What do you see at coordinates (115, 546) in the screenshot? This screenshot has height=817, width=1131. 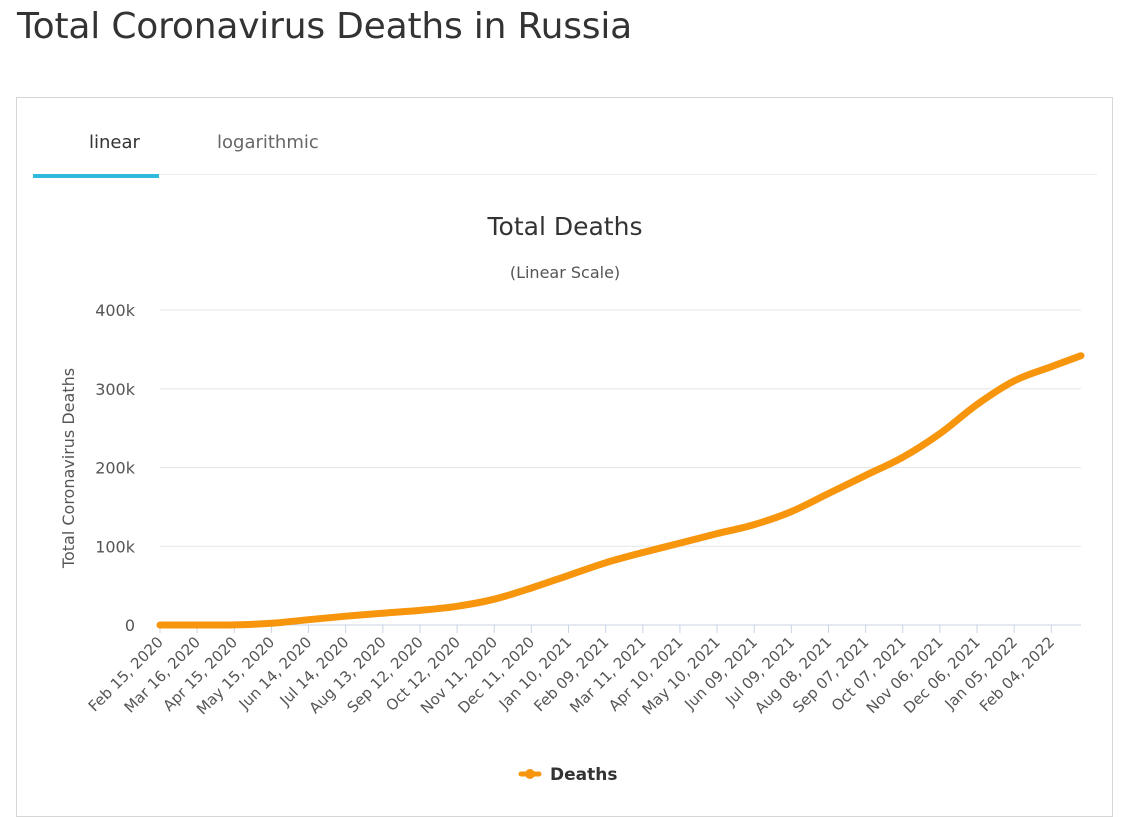 I see `y-tick-label: 100k` at bounding box center [115, 546].